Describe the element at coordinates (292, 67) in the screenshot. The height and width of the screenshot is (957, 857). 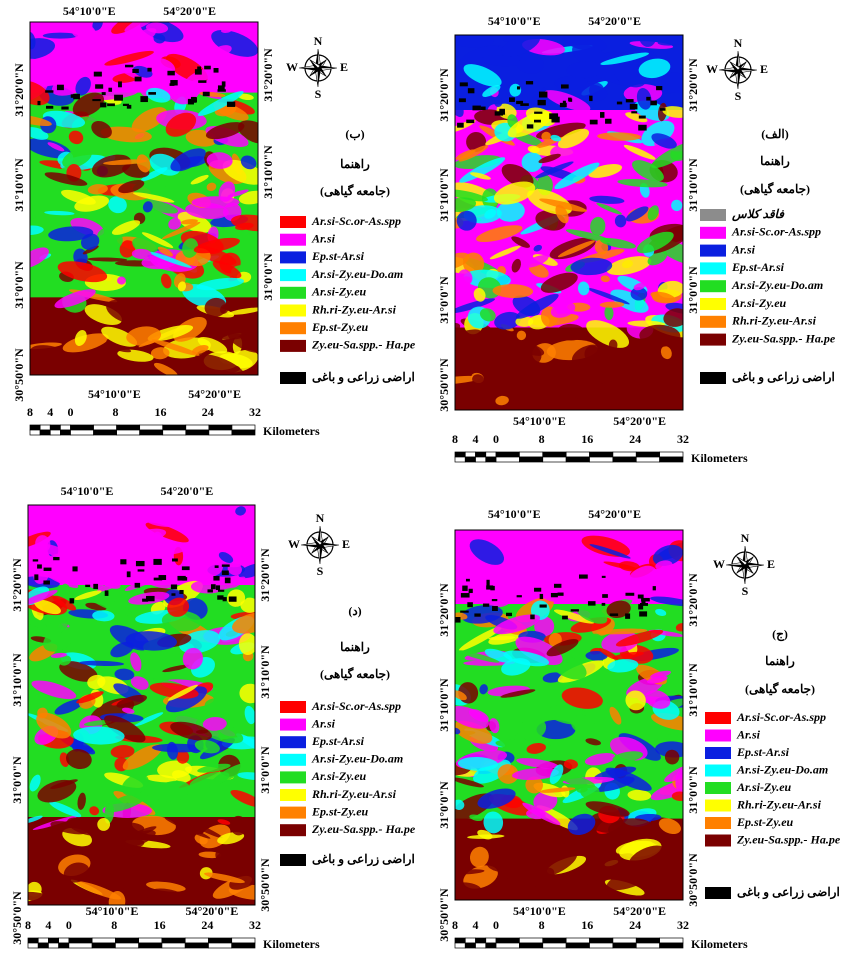
I see `compass-w: W` at that location.